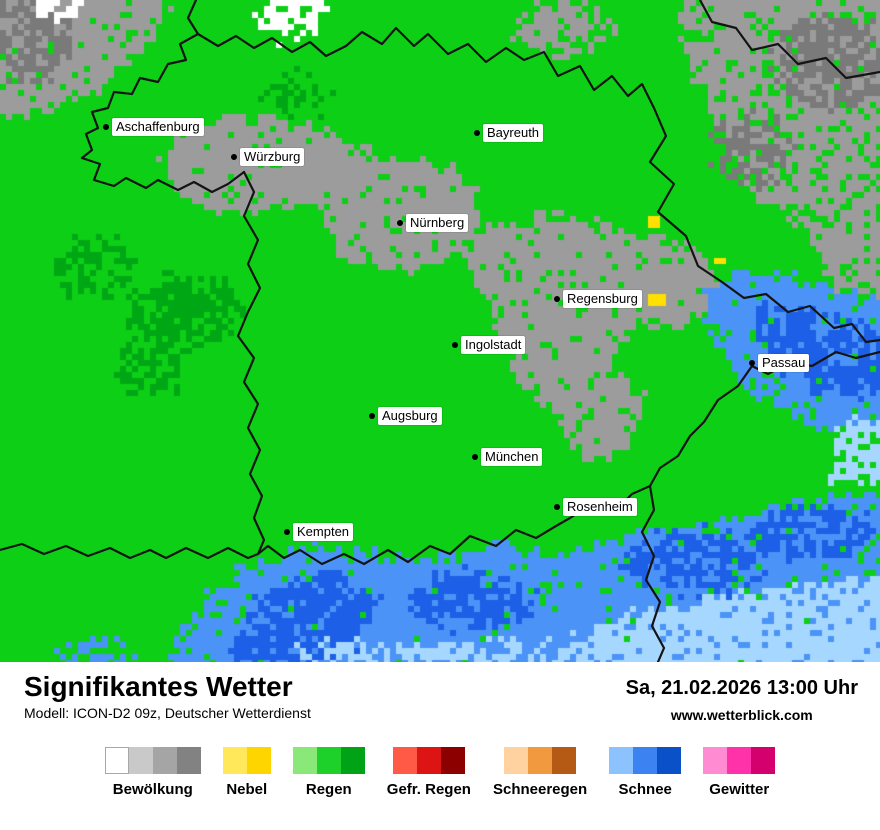  Describe the element at coordinates (512, 457) in the screenshot. I see `city-label: München` at that location.